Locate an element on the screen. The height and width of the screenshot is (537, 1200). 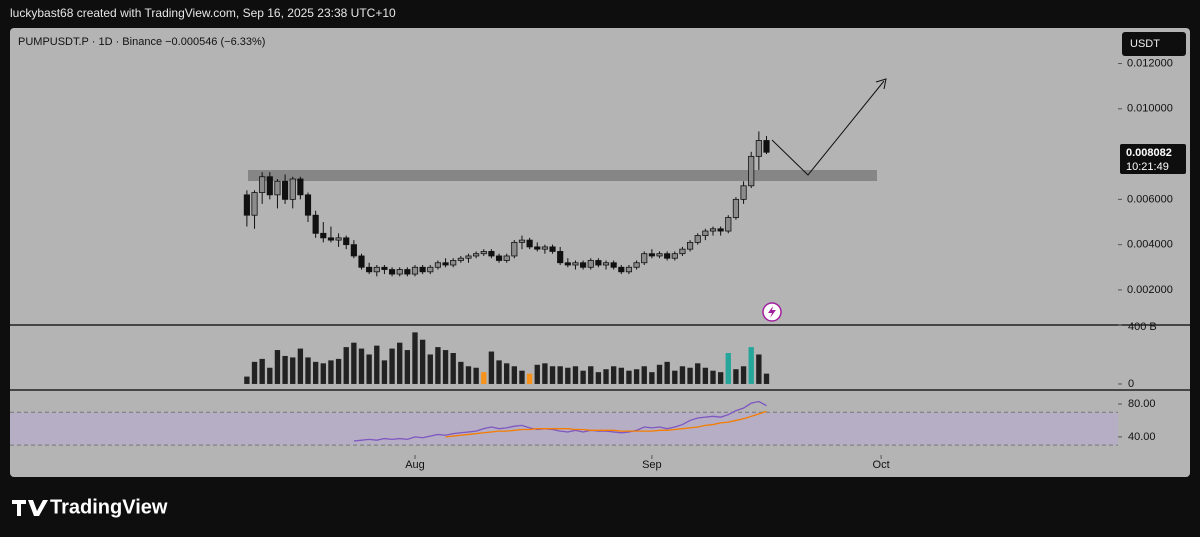
rsi-tick-label: 80.00 is located at coordinates (1142, 404).